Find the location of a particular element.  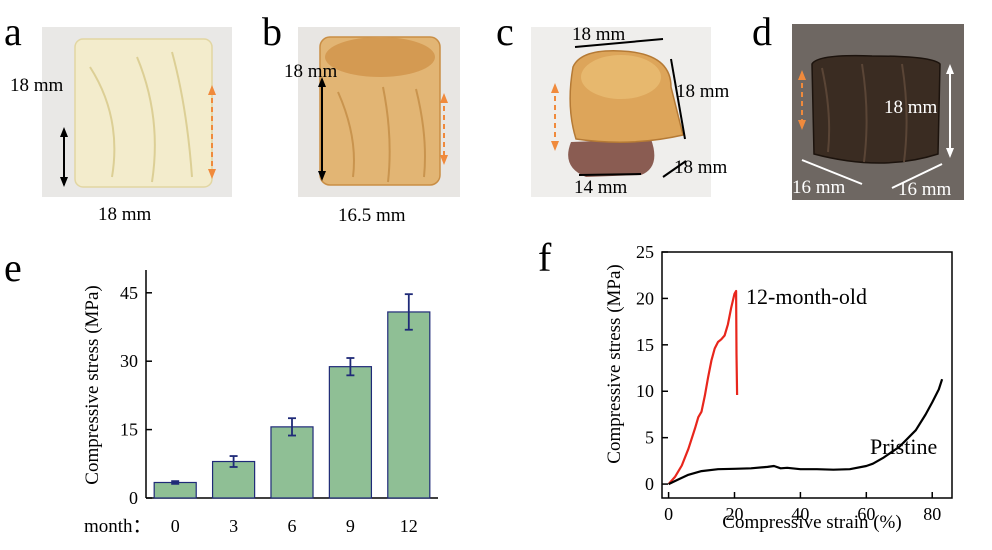

chart-f-ytick-label: 0 is located at coordinates (649, 484).